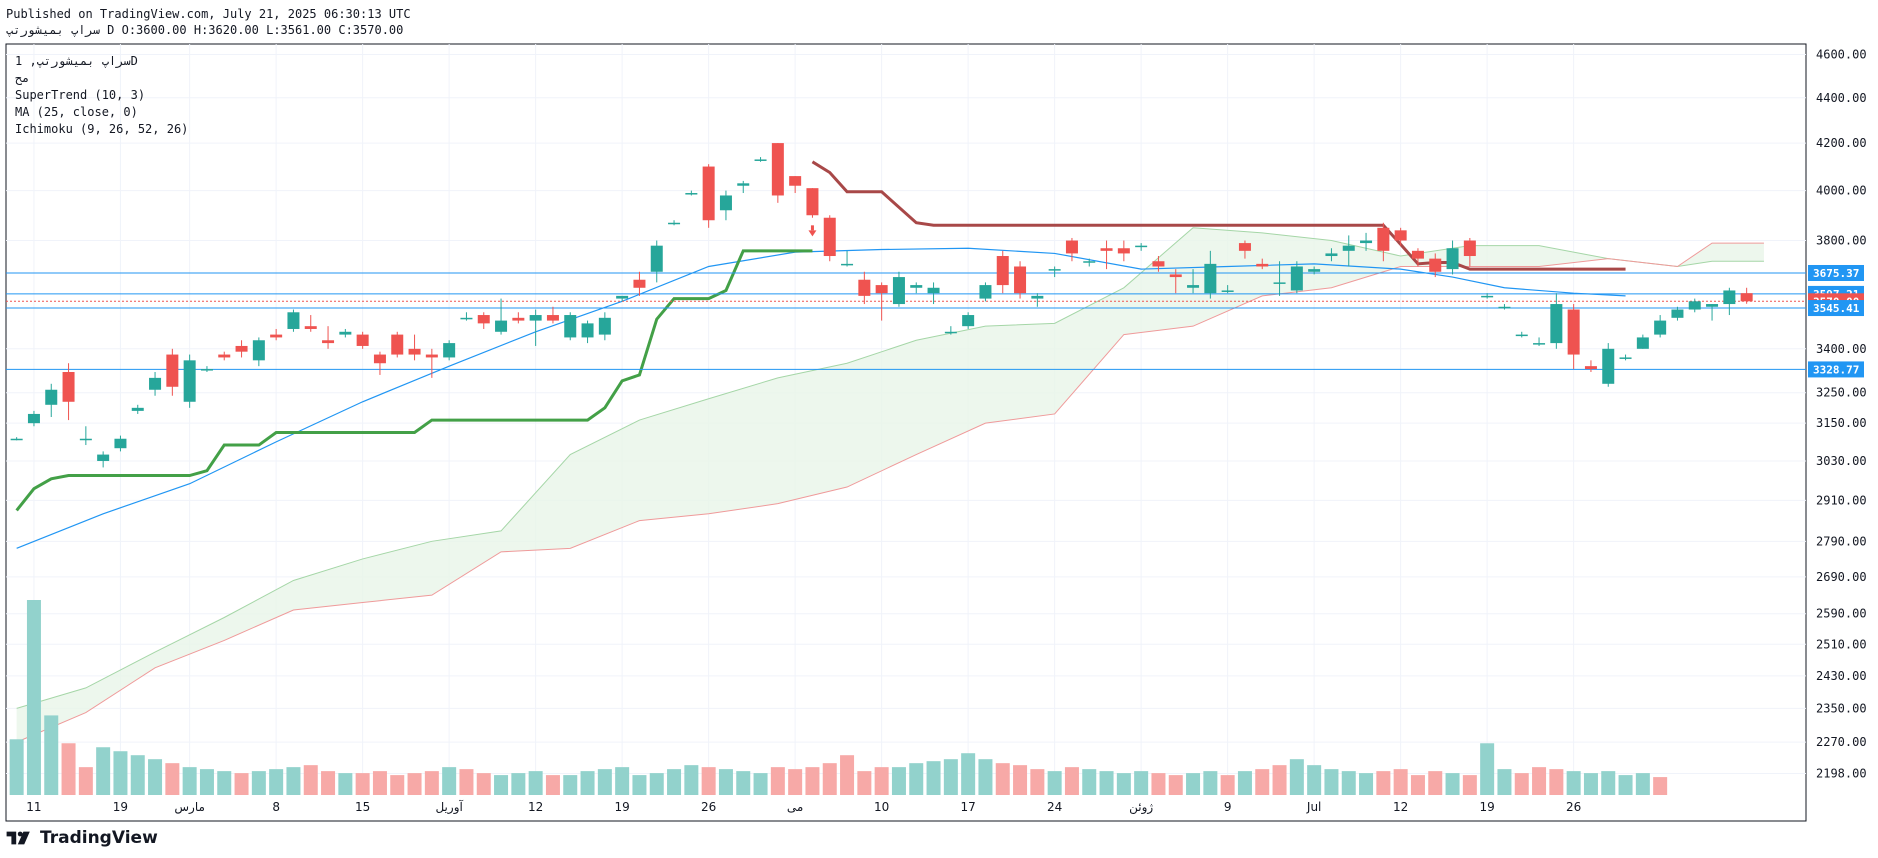  I want to click on y-tick-label: 3030.00, so click(1841, 461).